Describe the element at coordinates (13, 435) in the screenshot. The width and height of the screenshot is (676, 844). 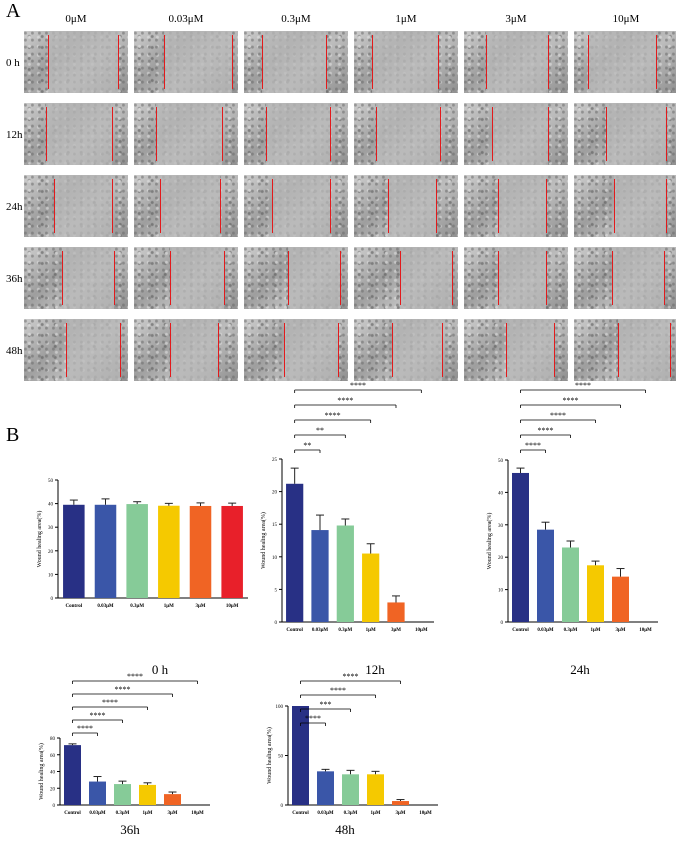
I see `panel-b-label: B` at that location.